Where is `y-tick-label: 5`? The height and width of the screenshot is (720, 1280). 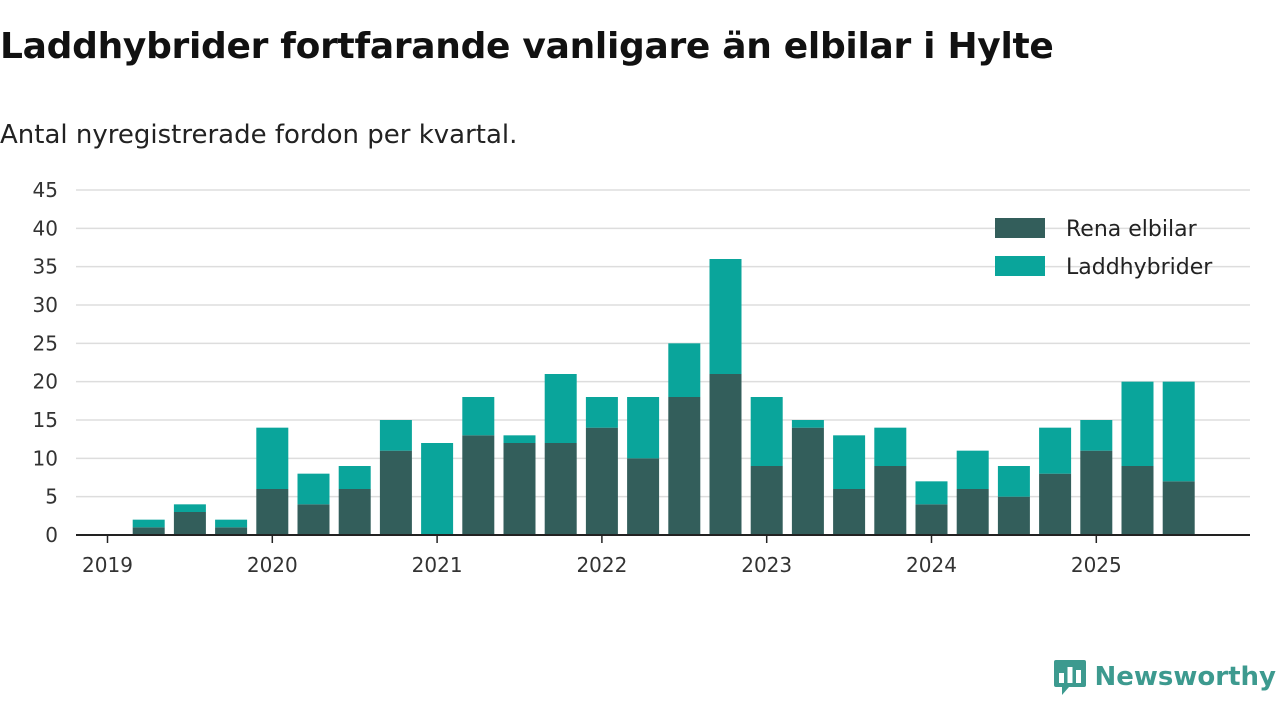
y-tick-label: 5 is located at coordinates (51, 497).